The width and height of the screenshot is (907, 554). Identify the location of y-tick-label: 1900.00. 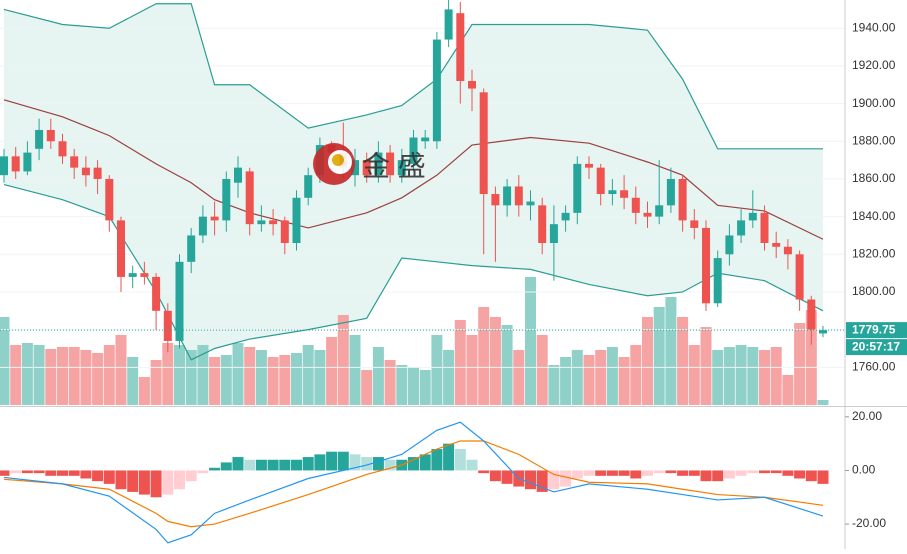
(874, 103).